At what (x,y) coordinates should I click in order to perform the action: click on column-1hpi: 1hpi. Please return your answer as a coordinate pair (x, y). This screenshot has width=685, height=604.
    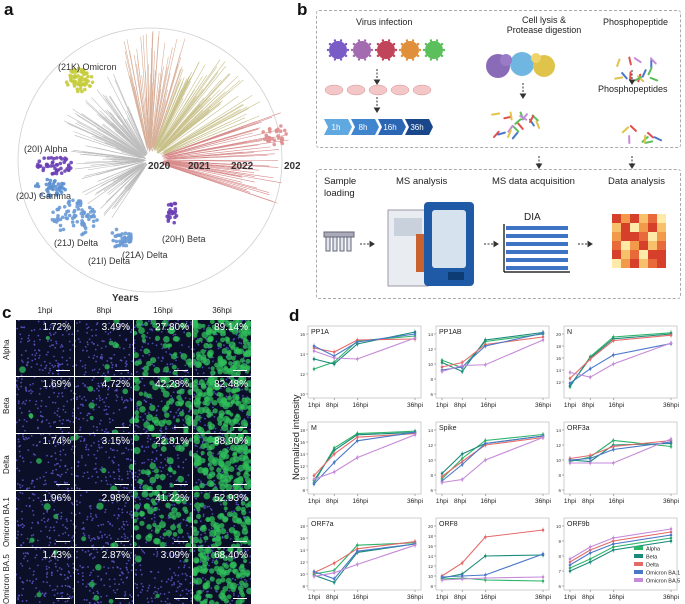
    Looking at the image, I should click on (45, 310).